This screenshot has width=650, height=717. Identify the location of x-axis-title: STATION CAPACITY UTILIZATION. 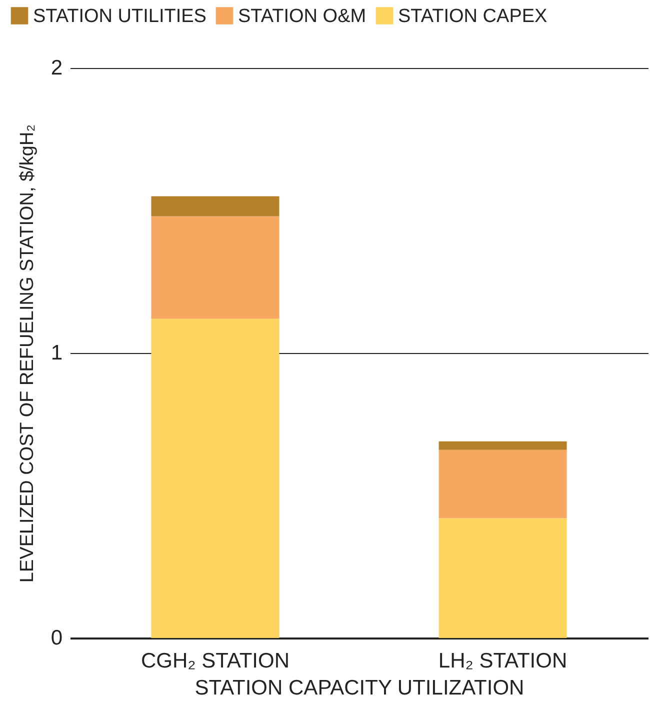
(359, 688).